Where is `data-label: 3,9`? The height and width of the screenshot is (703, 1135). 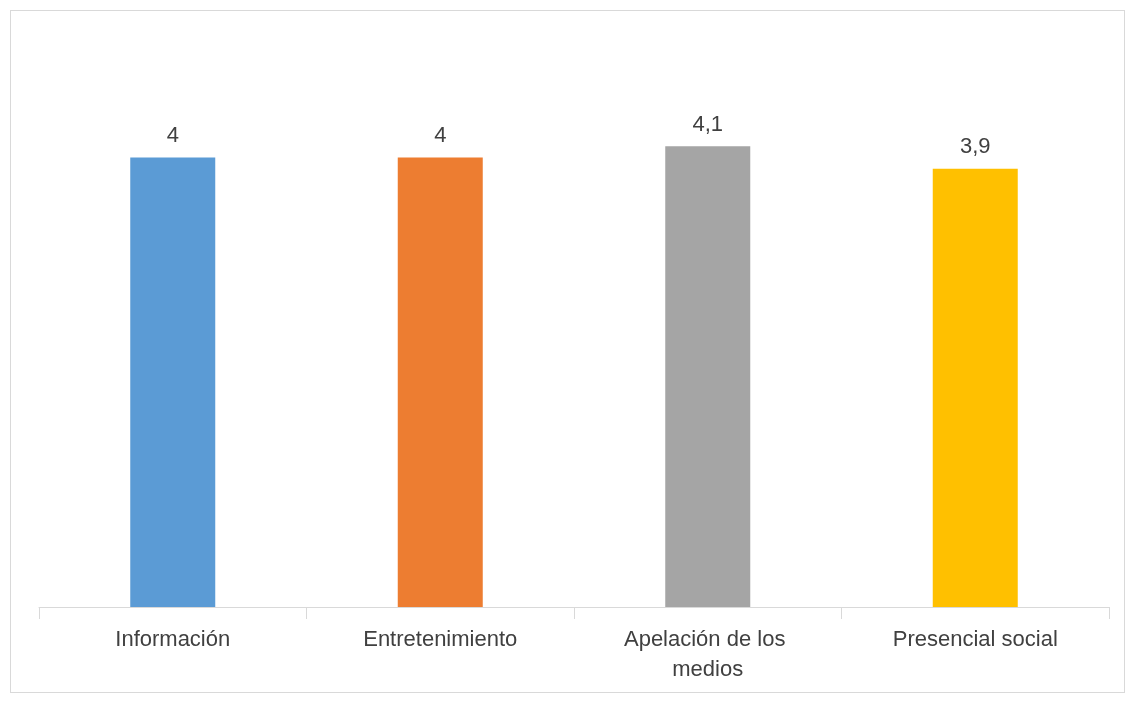
data-label: 3,9 is located at coordinates (975, 146).